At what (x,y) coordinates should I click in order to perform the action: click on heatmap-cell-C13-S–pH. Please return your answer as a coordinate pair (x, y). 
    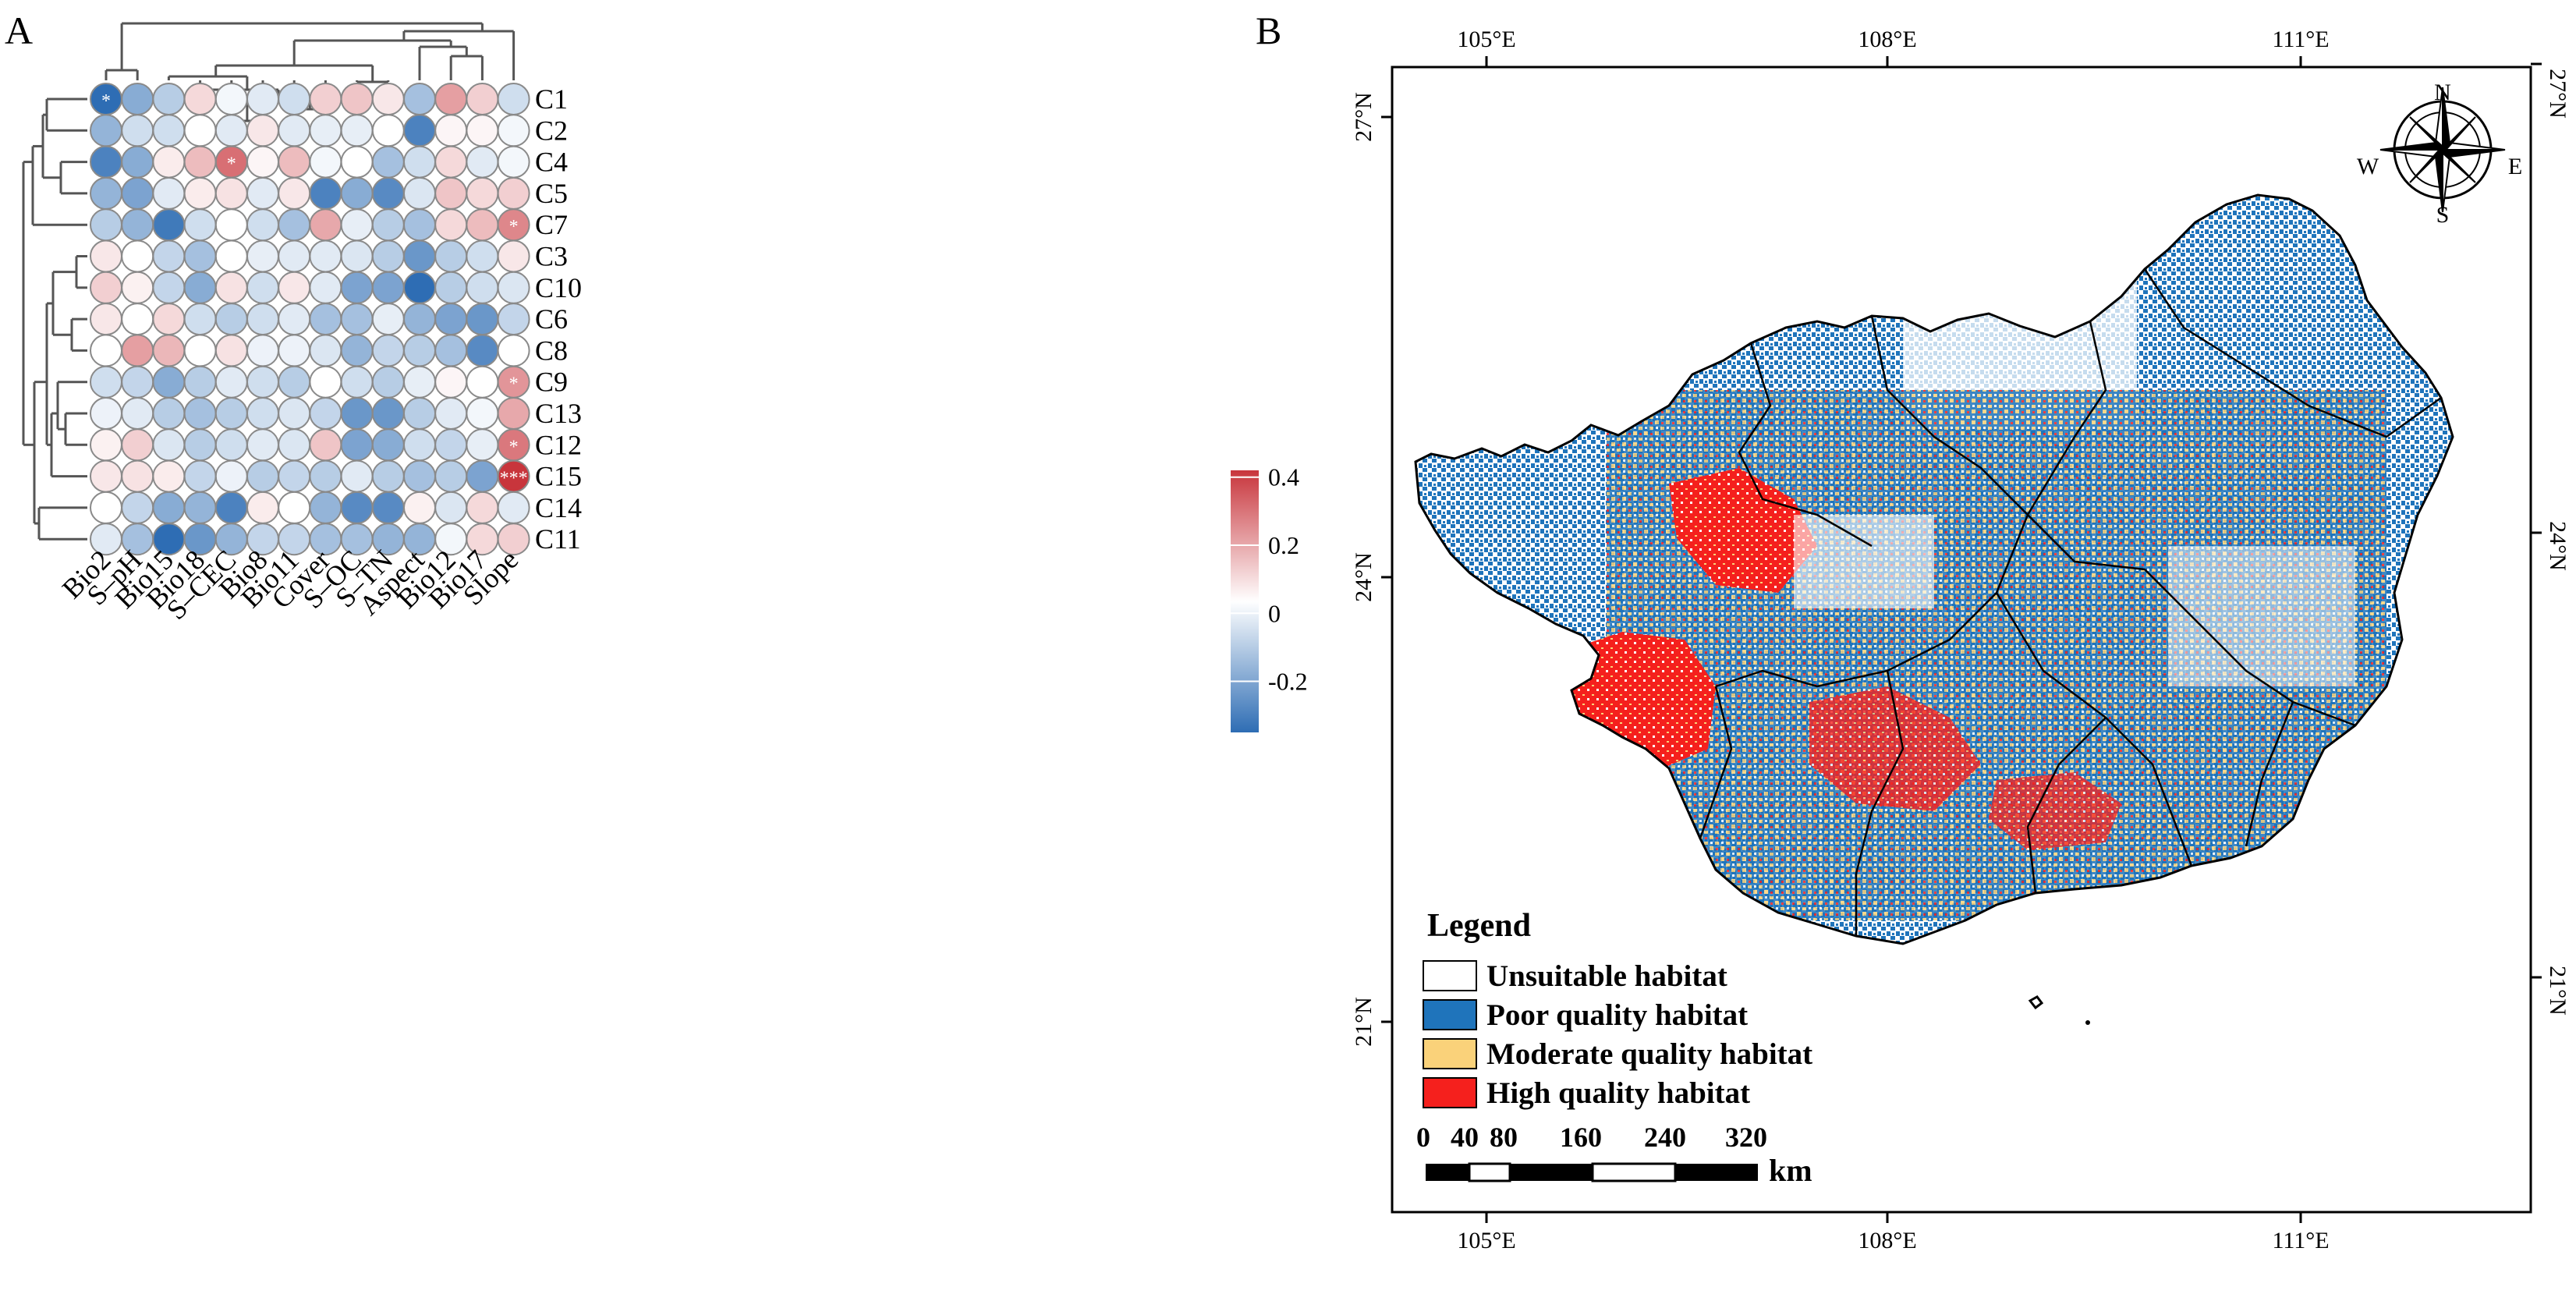
    Looking at the image, I should click on (137, 414).